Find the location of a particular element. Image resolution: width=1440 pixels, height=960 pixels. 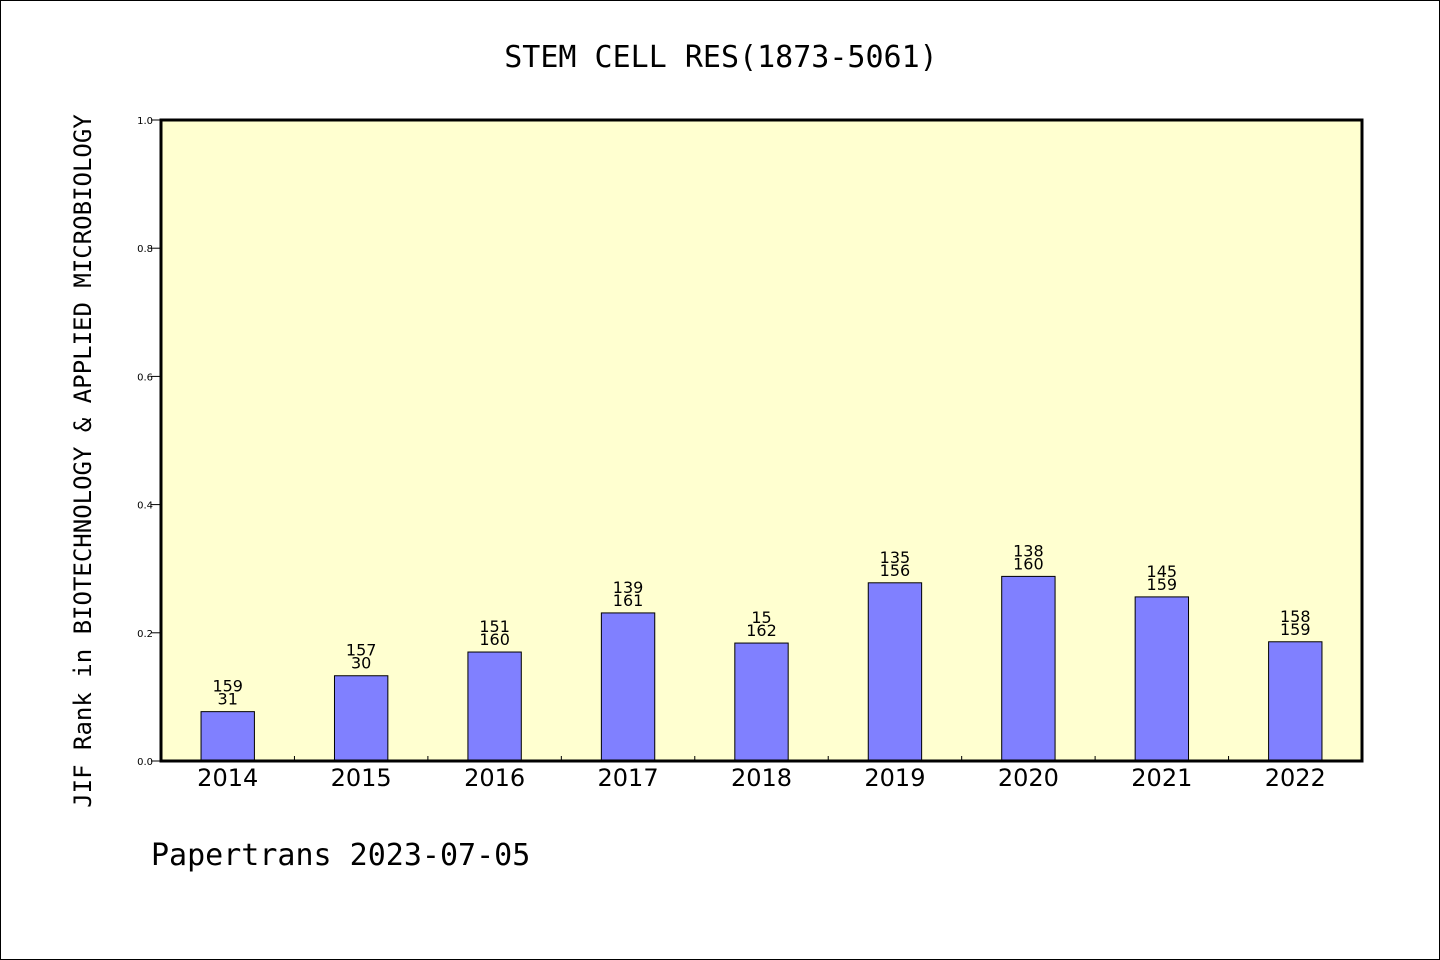

bar-total-label-2021: 159 is located at coordinates (1162, 584).